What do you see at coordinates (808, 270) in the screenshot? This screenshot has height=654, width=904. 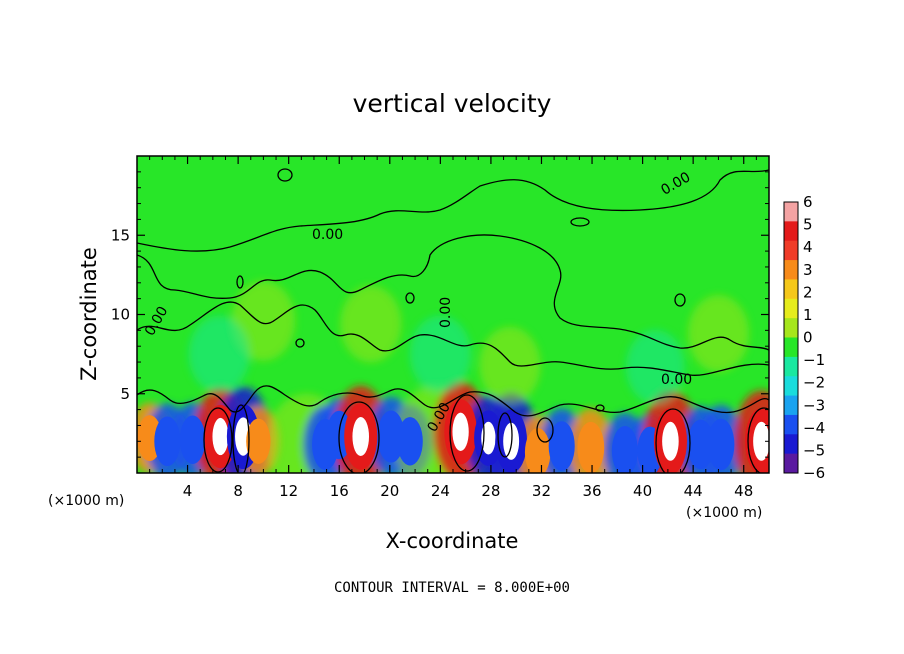 I see `colorbar-tick-label: 3` at bounding box center [808, 270].